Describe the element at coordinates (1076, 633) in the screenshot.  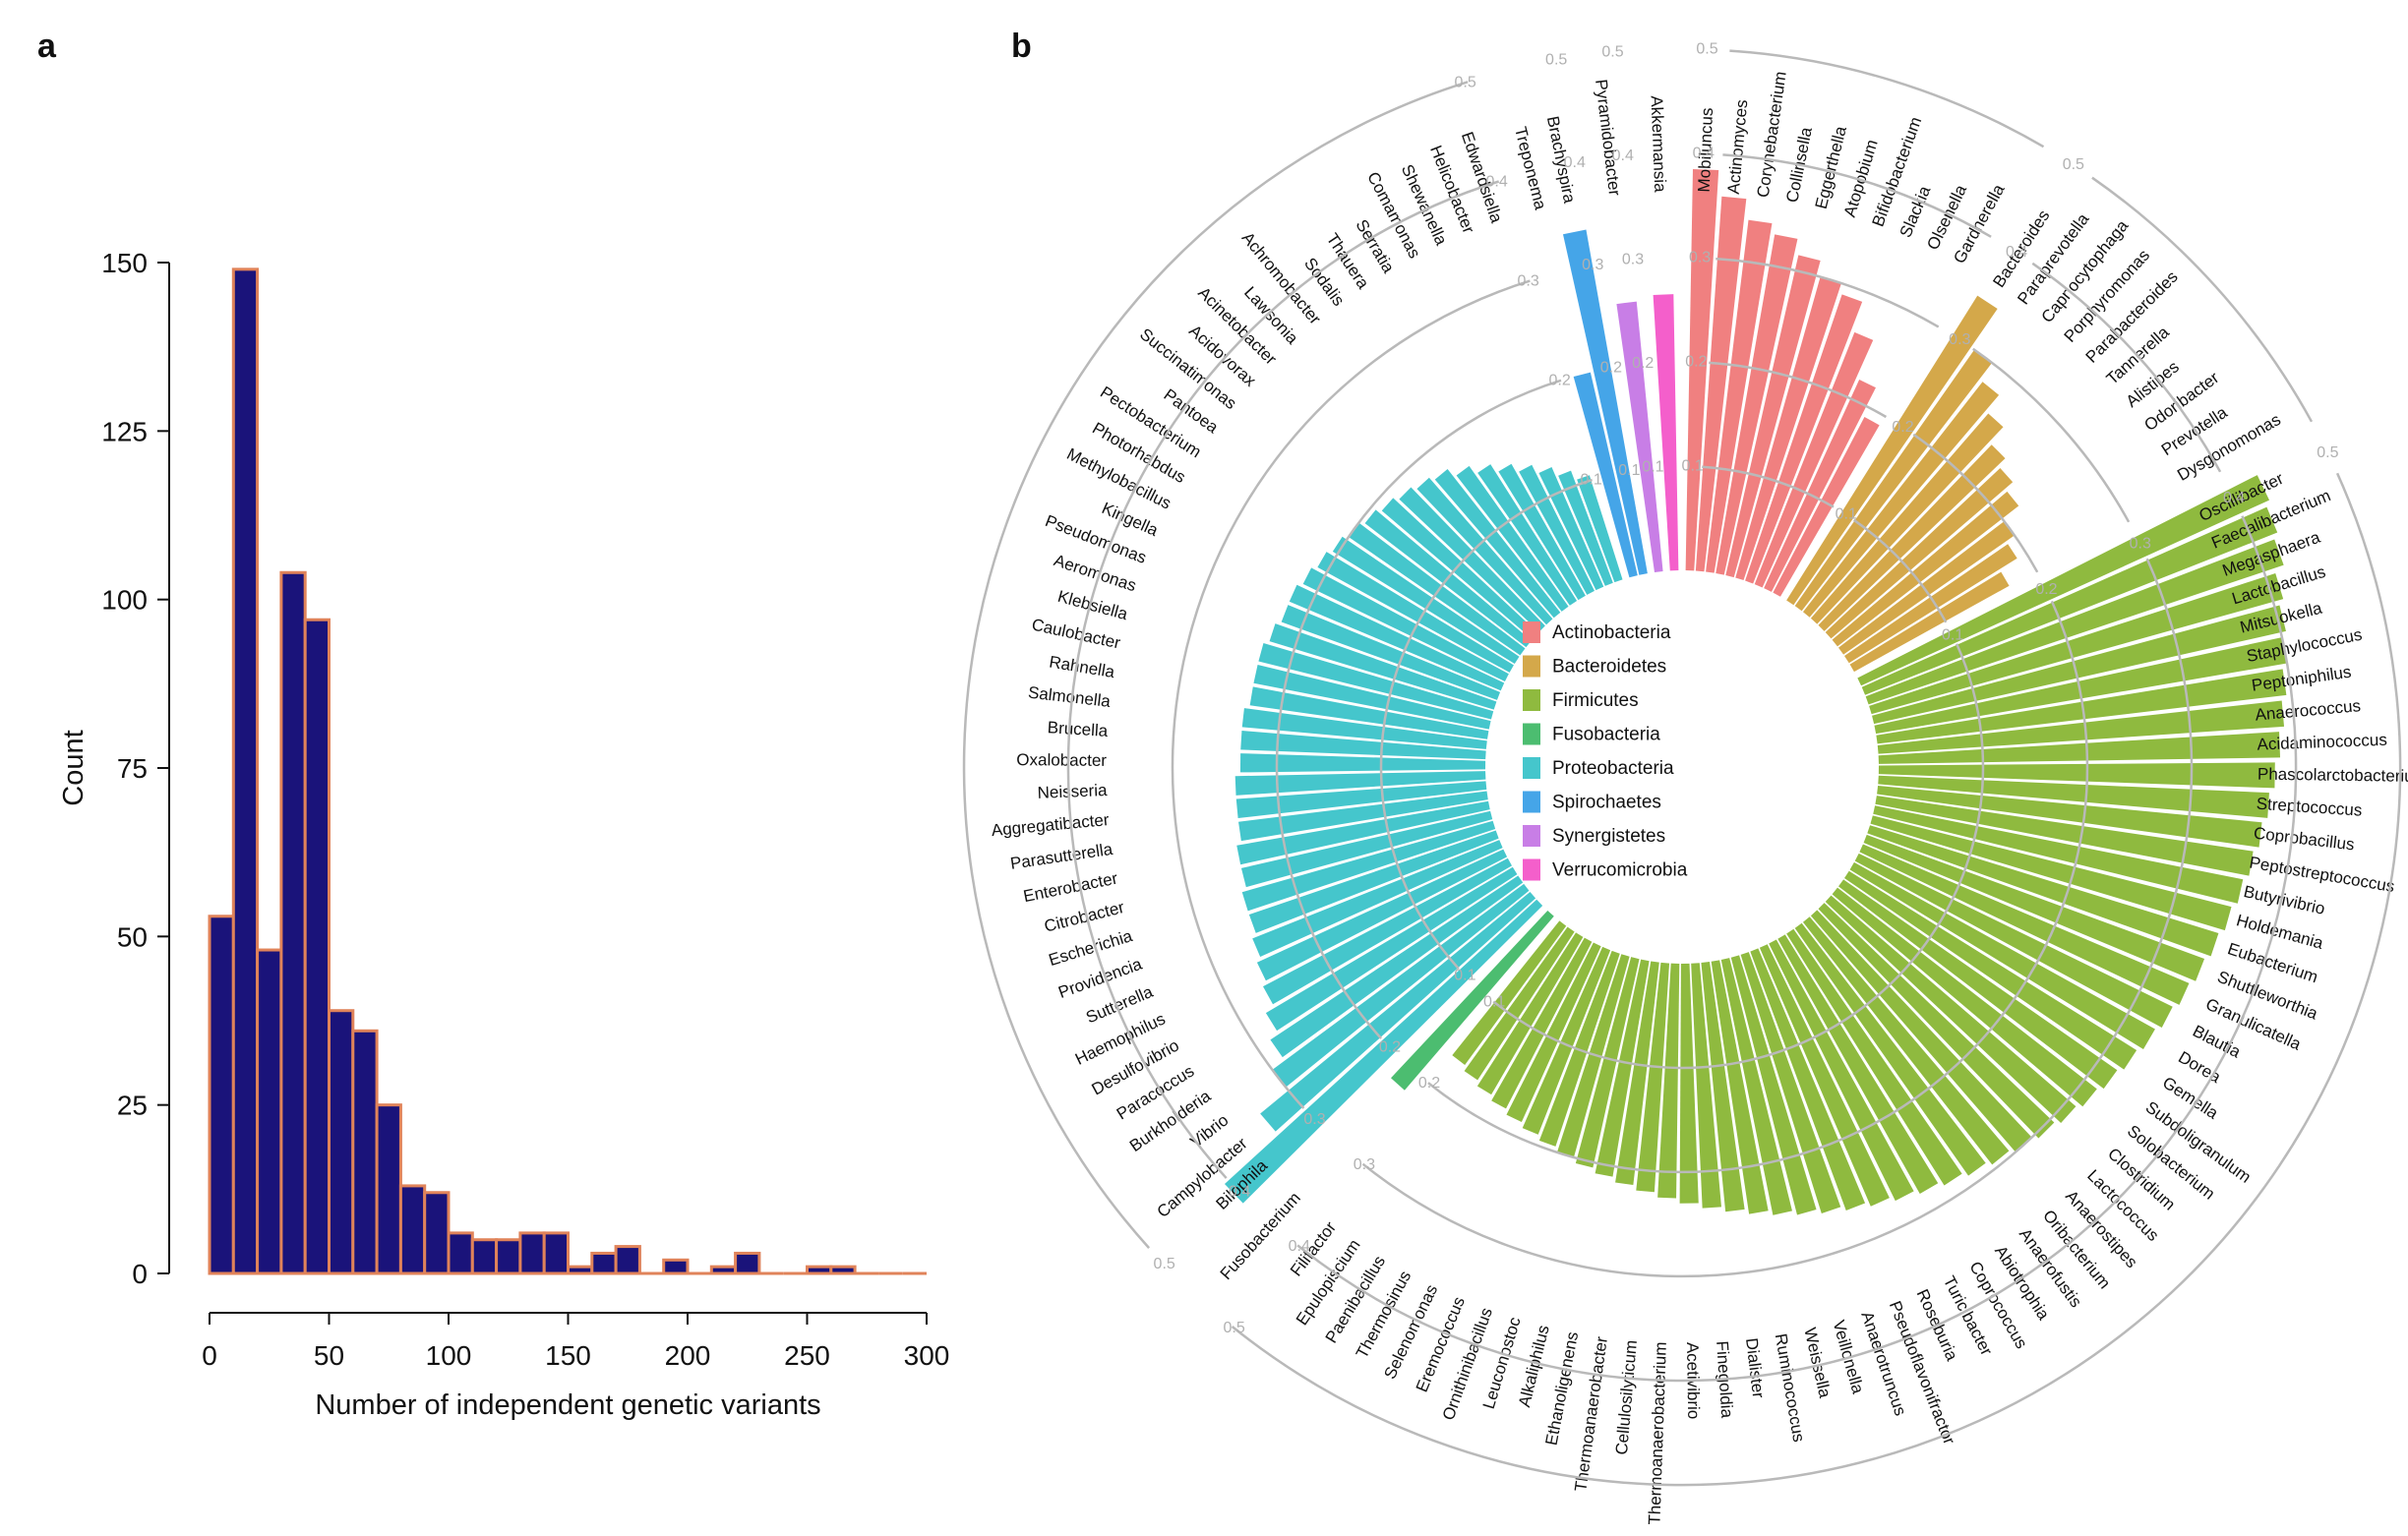
I see `genus-label: Caulobacter` at that location.